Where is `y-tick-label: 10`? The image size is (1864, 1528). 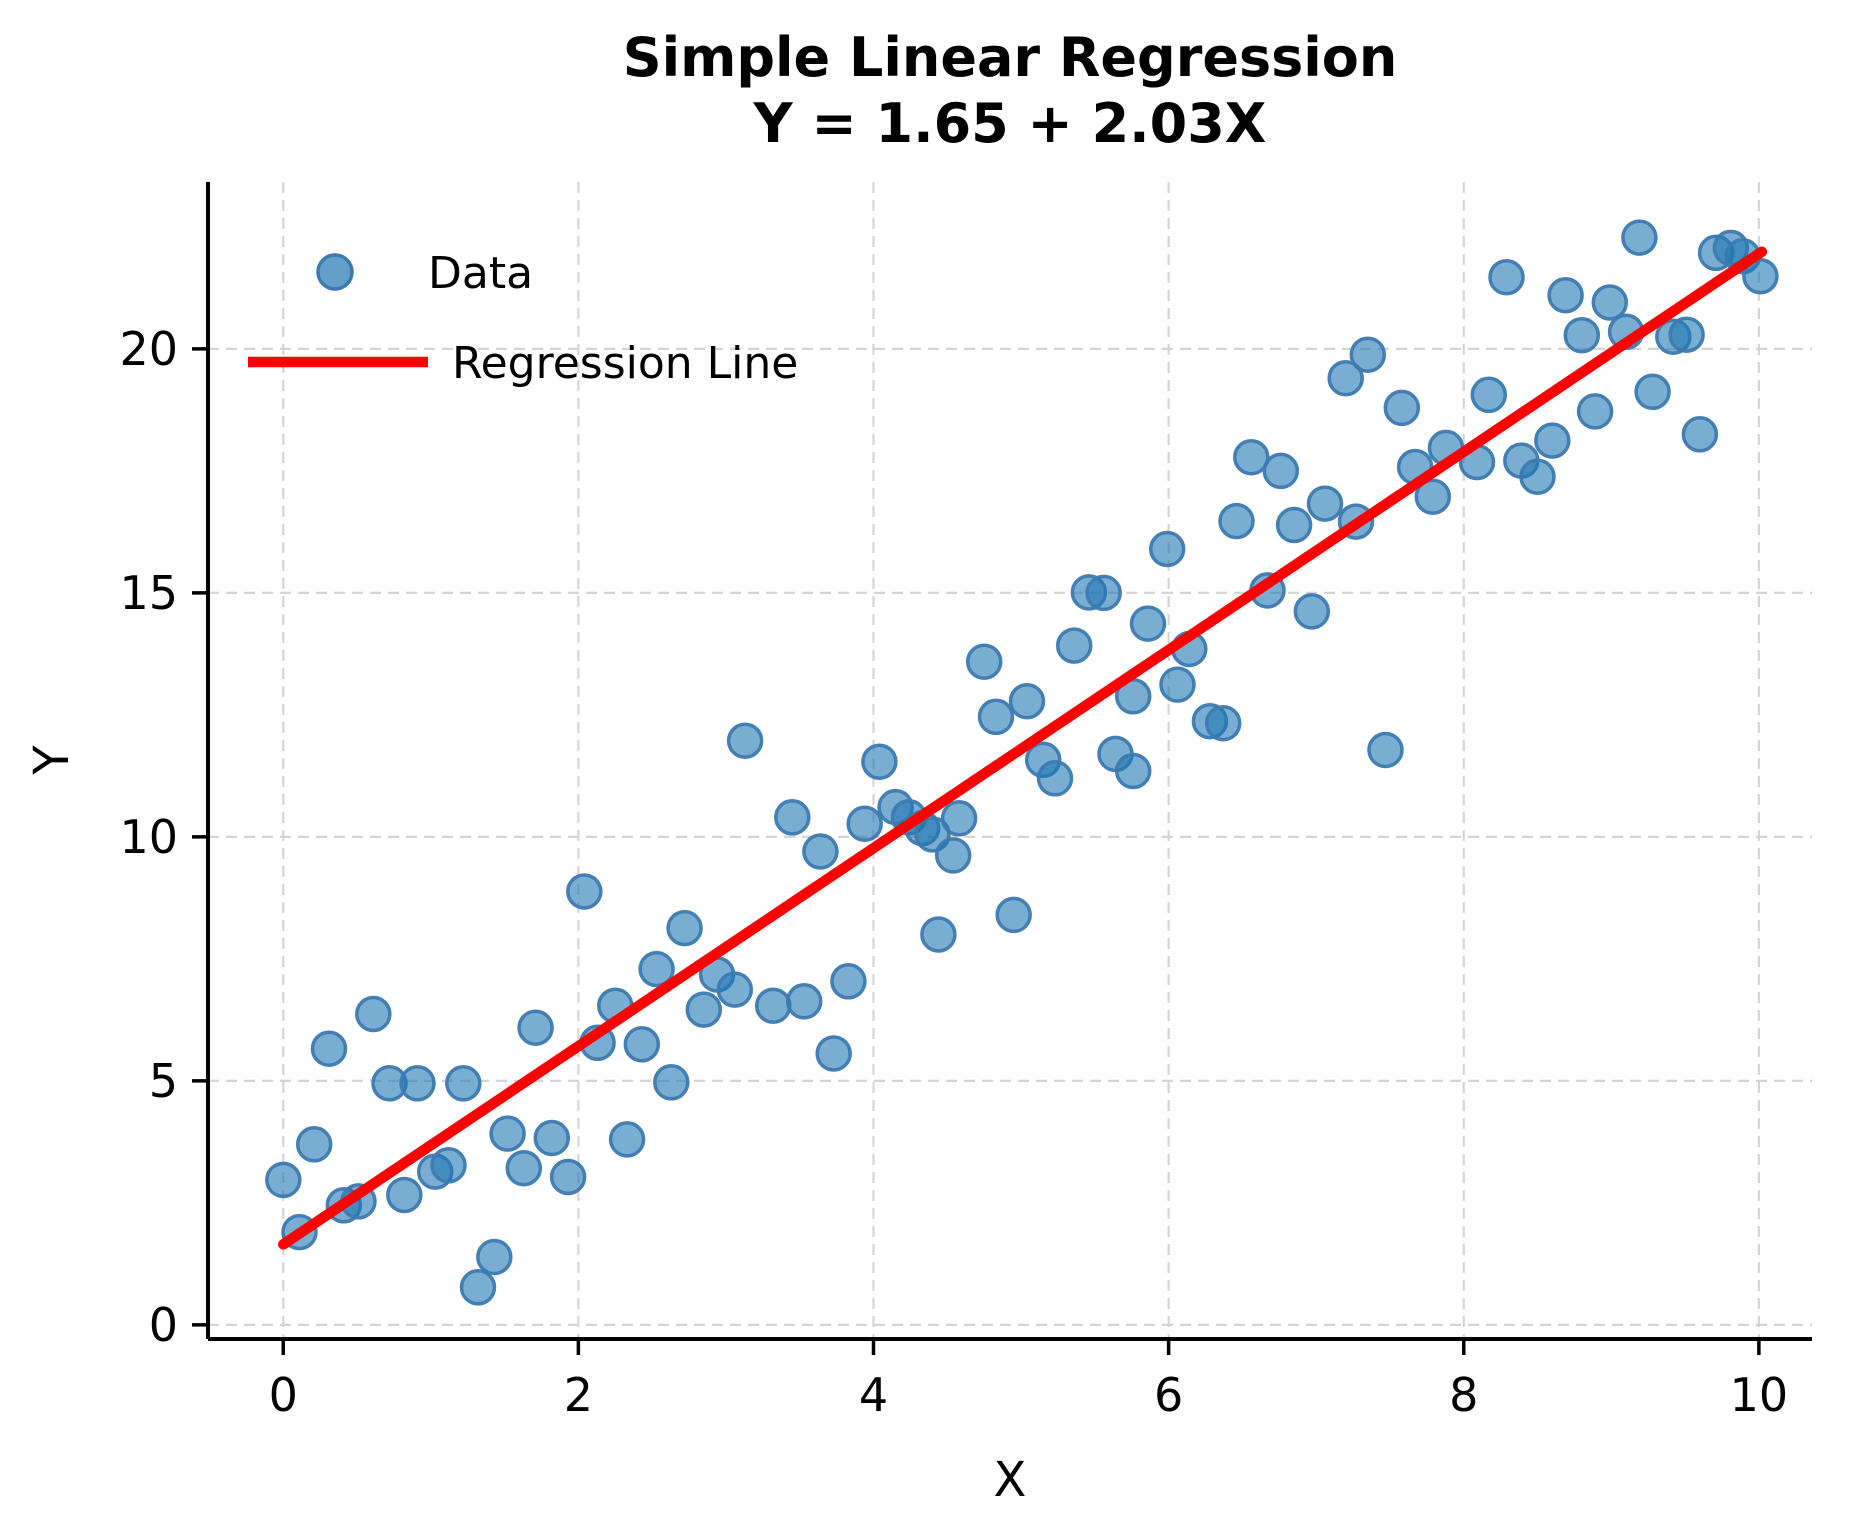 y-tick-label: 10 is located at coordinates (148, 837).